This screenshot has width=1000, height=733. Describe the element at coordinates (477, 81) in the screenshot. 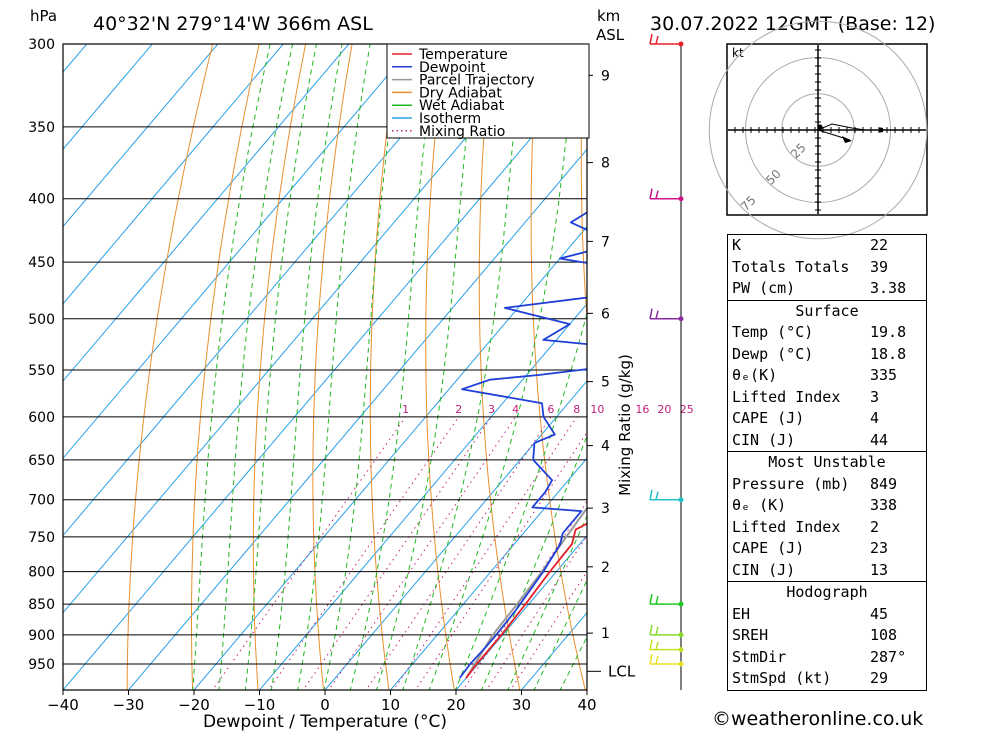

I see `legend-label: Parcel Trajectory` at that location.